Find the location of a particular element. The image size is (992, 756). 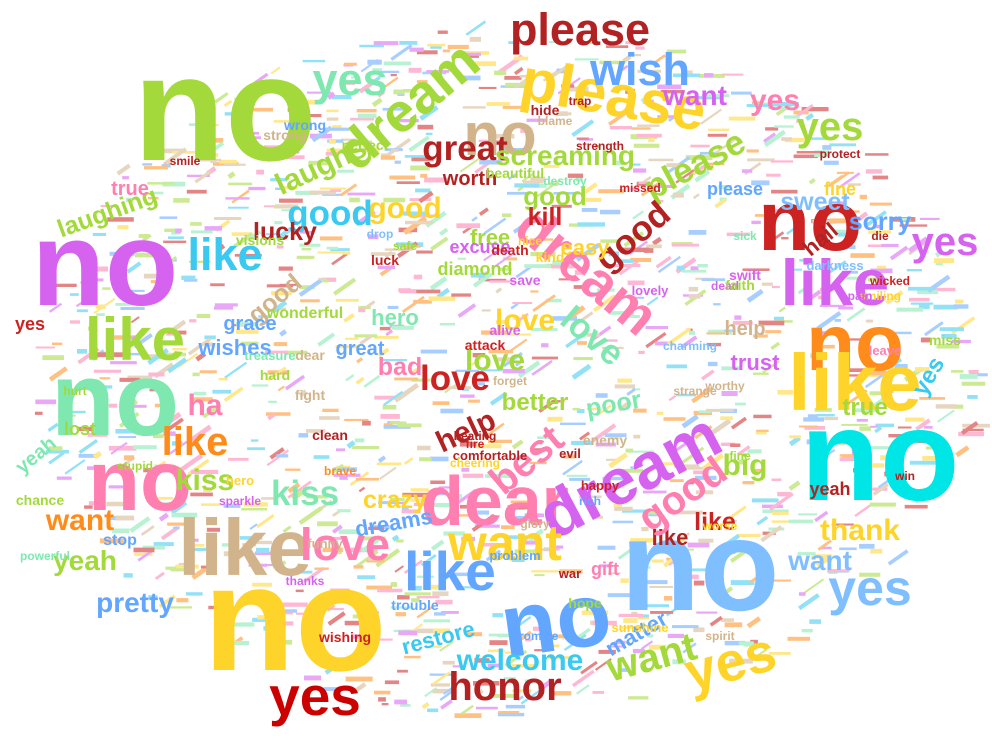

cloud-word-visions: visions is located at coordinates (260, 240).